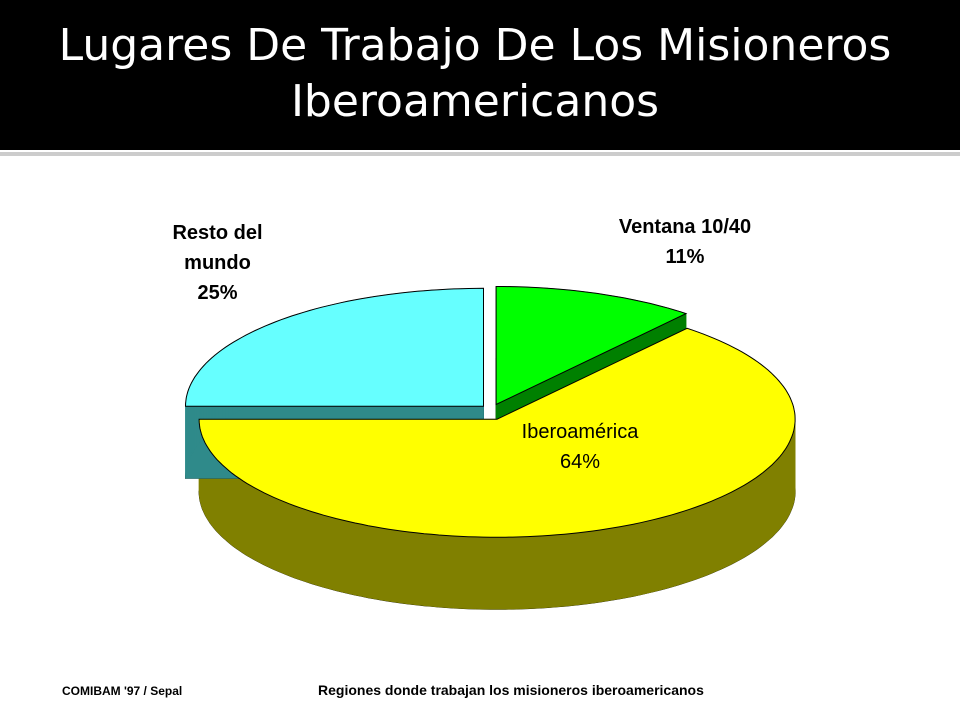 This screenshot has height=720, width=960. What do you see at coordinates (580, 432) in the screenshot?
I see `slice-name: Iberoamérica` at bounding box center [580, 432].